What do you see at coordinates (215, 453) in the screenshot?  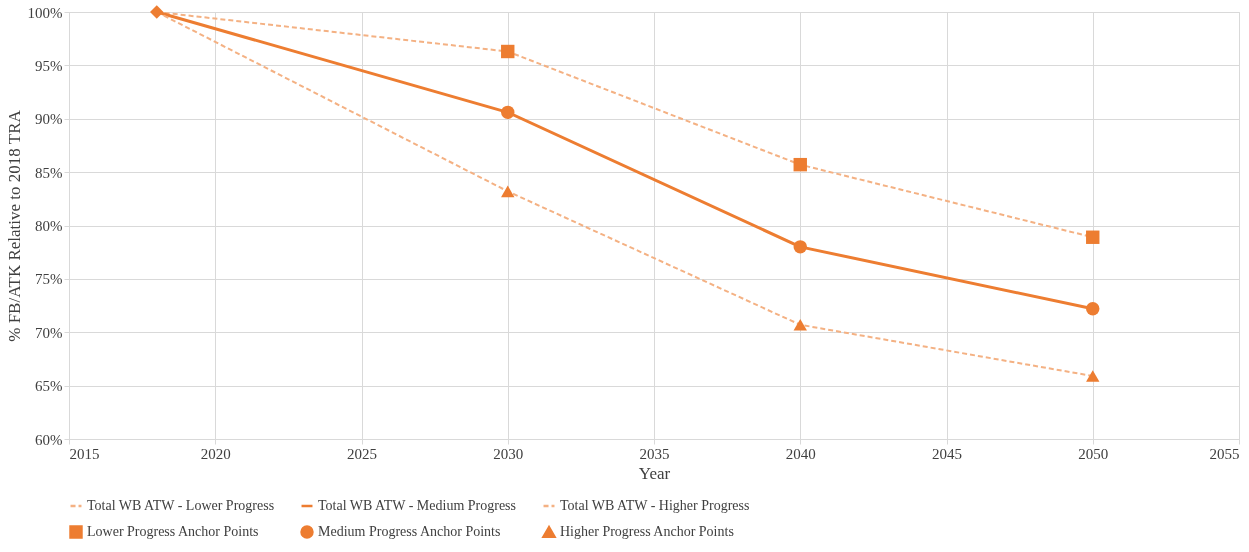 I see `x-tick-label: 2020` at bounding box center [215, 453].